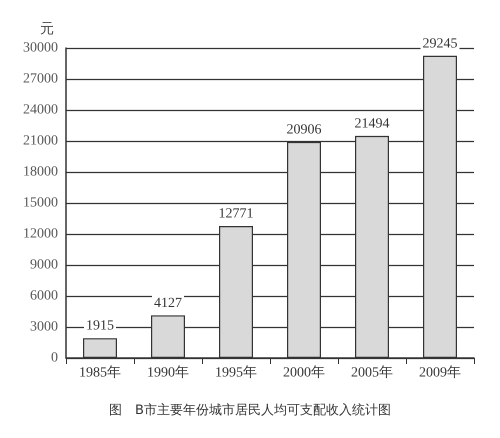  What do you see at coordinates (372, 124) in the screenshot?
I see `data-label: 21494` at bounding box center [372, 124].